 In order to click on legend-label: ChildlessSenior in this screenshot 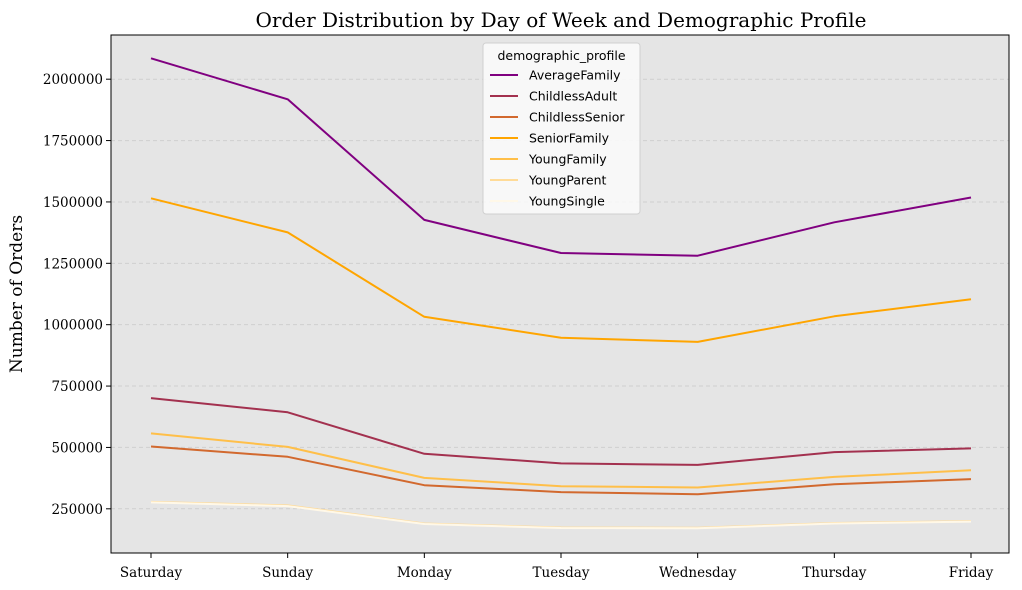, I will do `click(577, 117)`.